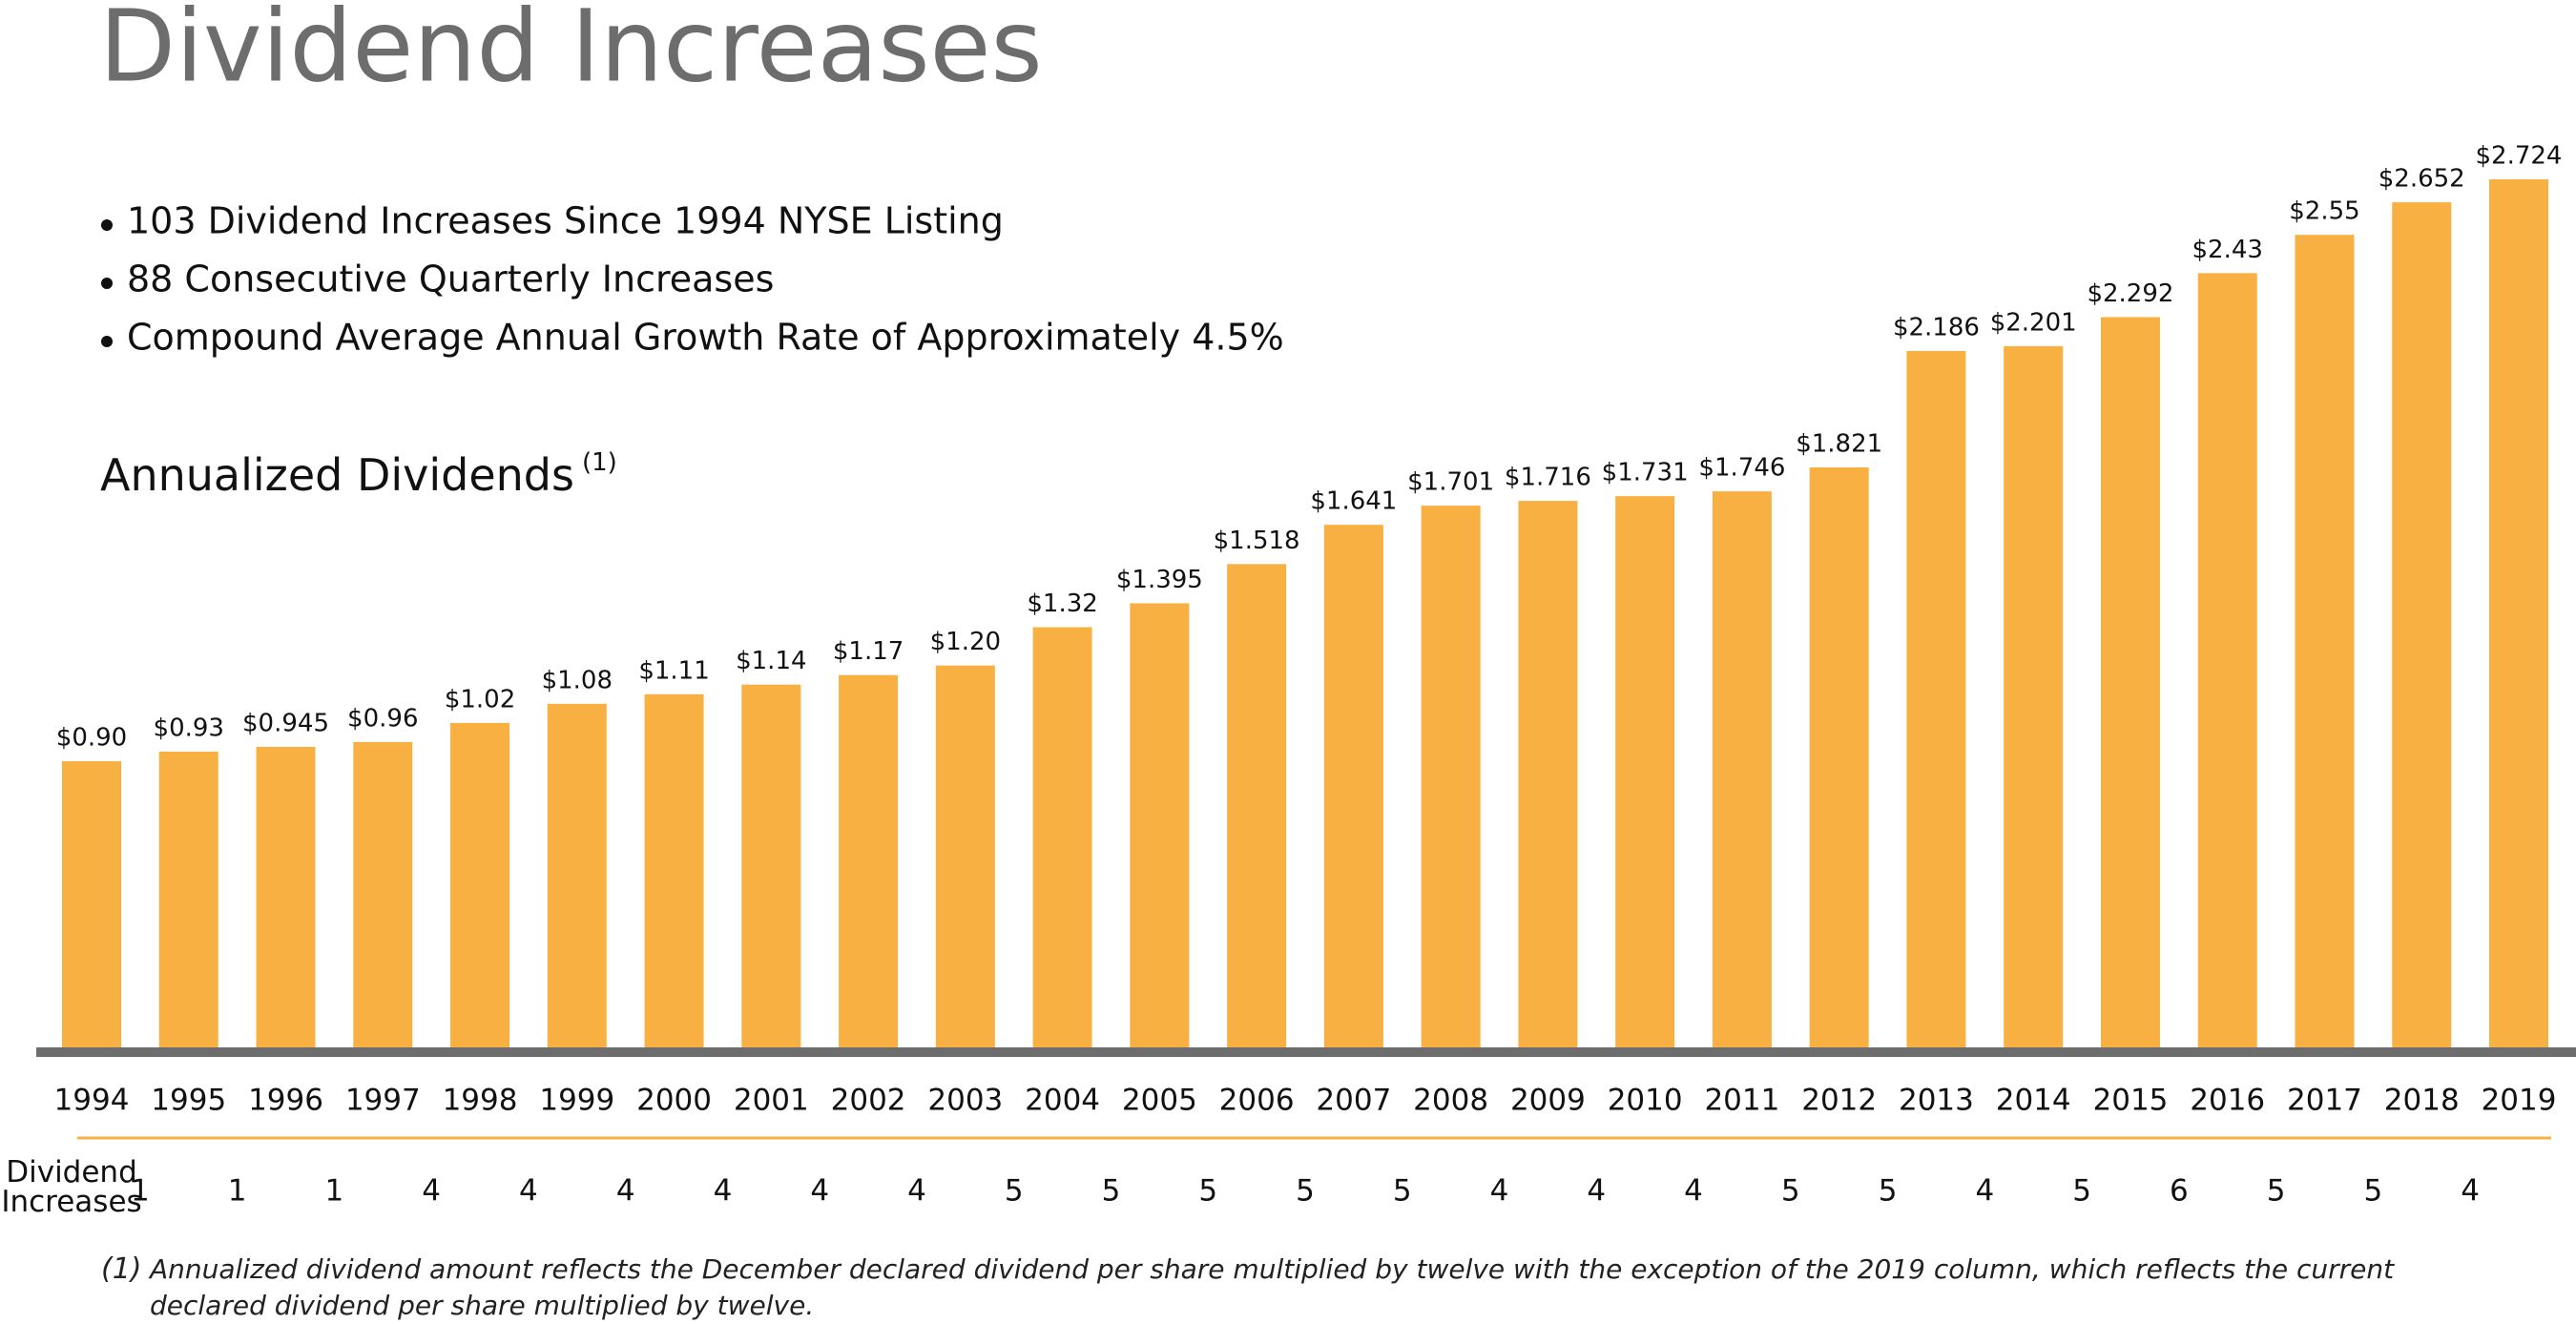 This screenshot has width=2576, height=1324. I want to click on x-tick-label: 2000, so click(674, 1101).